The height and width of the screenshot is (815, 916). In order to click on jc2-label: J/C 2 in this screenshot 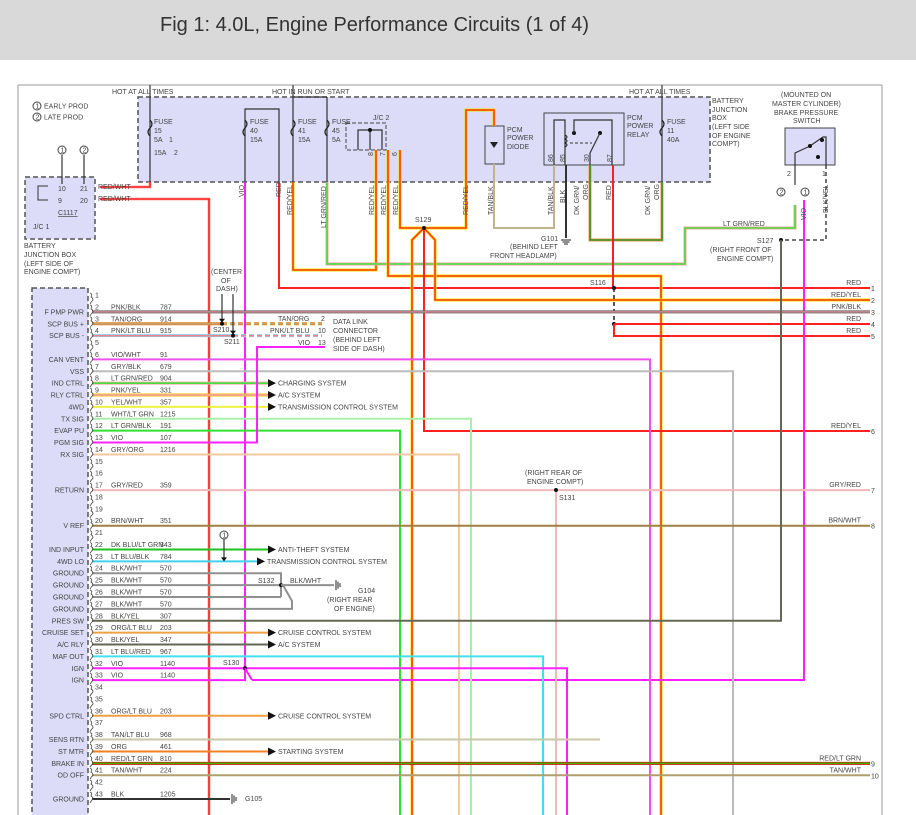, I will do `click(381, 118)`.